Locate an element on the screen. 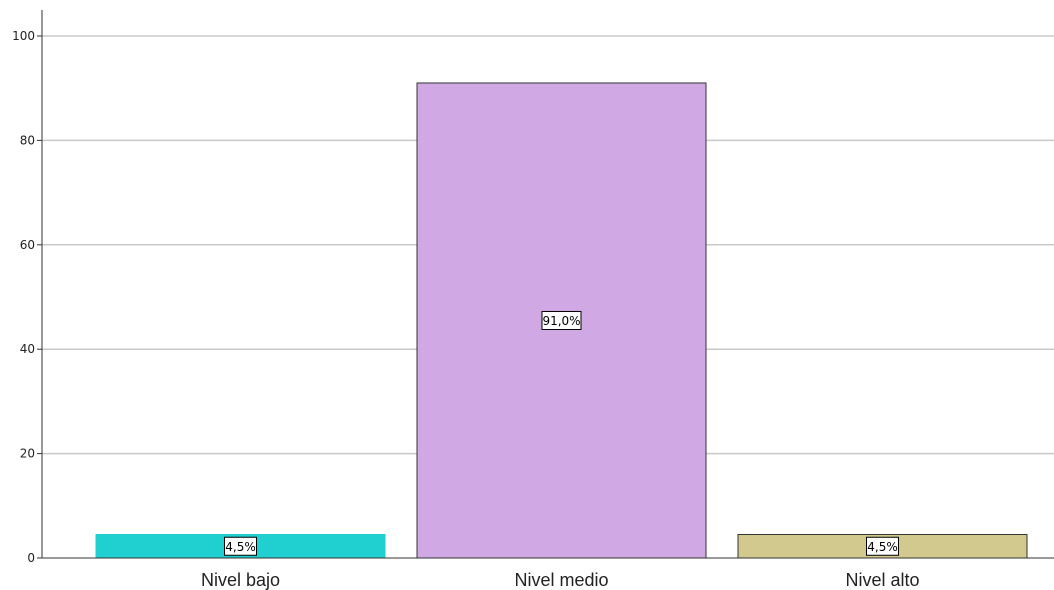 Image resolution: width=1054 pixels, height=590 pixels. y-tick-label: 60 is located at coordinates (27, 245).